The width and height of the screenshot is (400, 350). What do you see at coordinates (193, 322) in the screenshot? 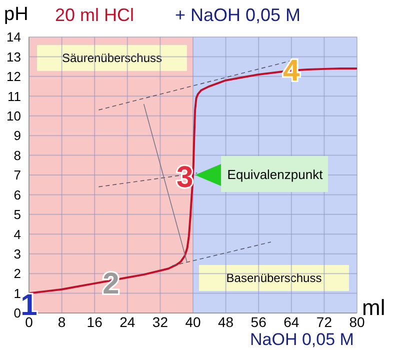
I see `x-tick-label: 40` at bounding box center [193, 322].